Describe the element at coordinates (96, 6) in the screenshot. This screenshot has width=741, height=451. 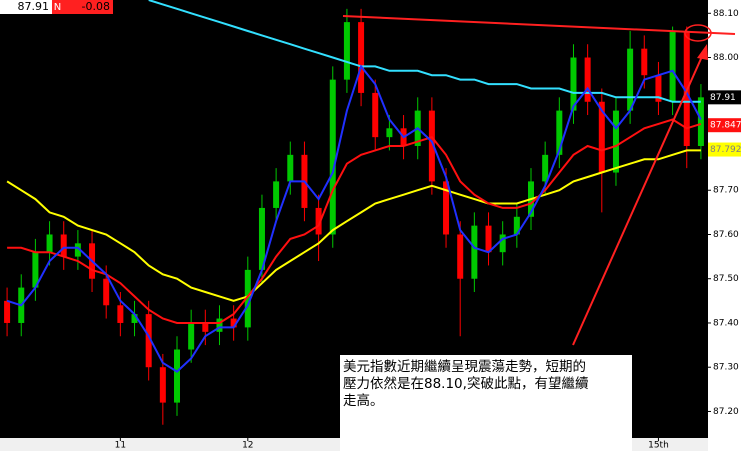
I see `header-change: -0.08` at that location.